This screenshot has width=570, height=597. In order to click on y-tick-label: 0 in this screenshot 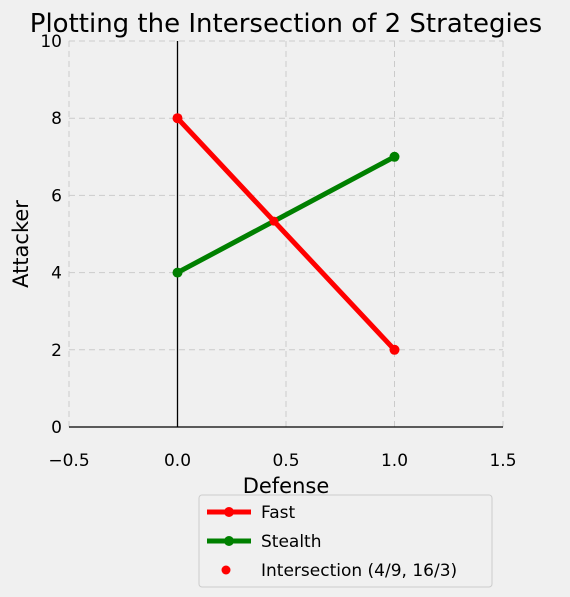, I will do `click(56, 428)`.